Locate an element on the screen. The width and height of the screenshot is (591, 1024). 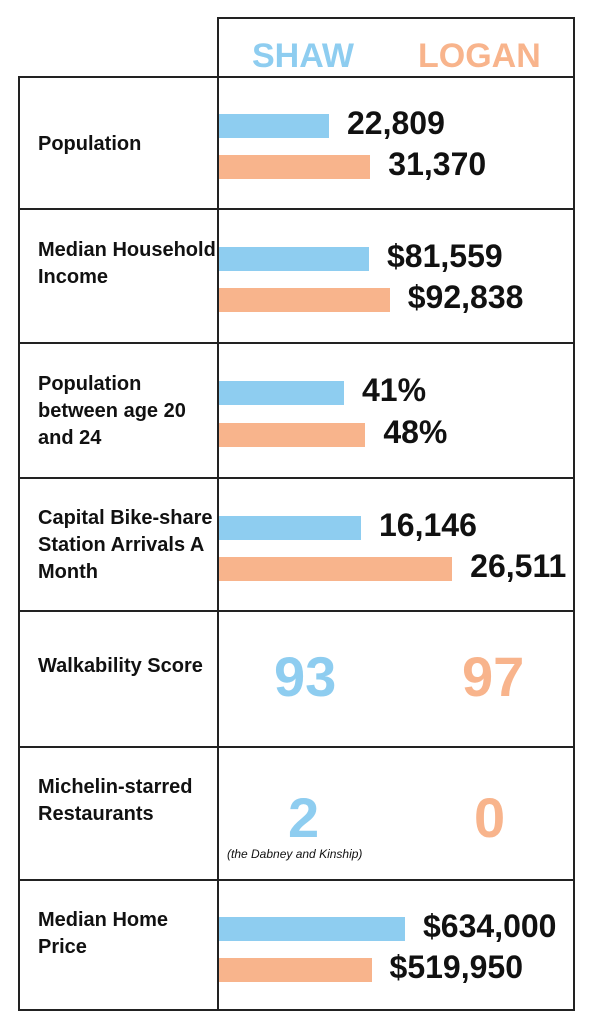
header-logan: LOGAN is located at coordinates (479, 56).